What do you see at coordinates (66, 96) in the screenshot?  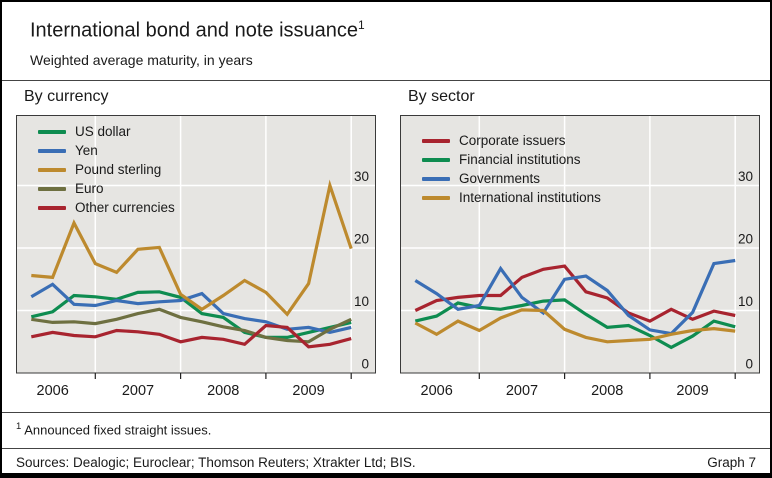 I see `currency-panel-title: By currency` at bounding box center [66, 96].